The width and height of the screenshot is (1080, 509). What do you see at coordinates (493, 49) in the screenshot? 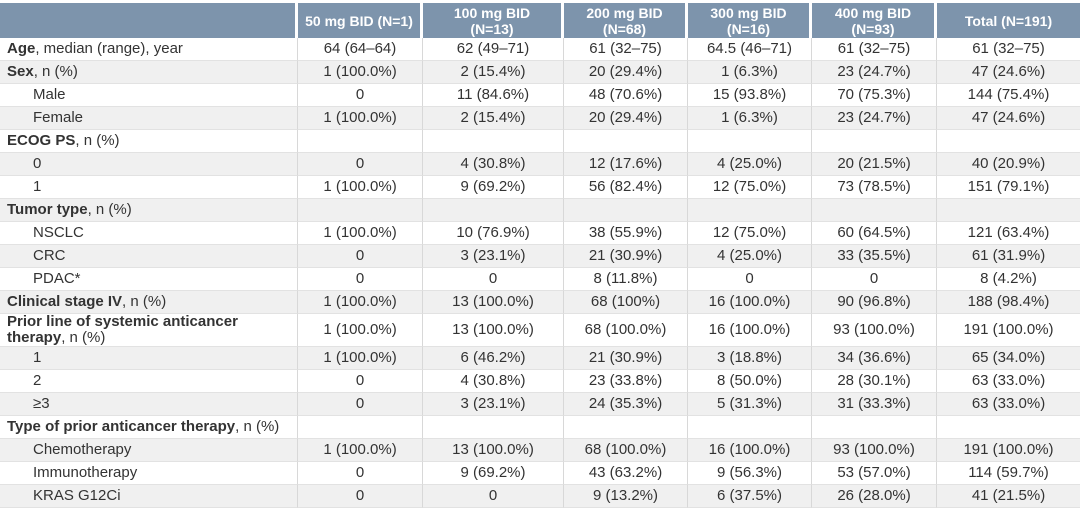
I see `table-cell: 62 (49–71)` at bounding box center [493, 49].